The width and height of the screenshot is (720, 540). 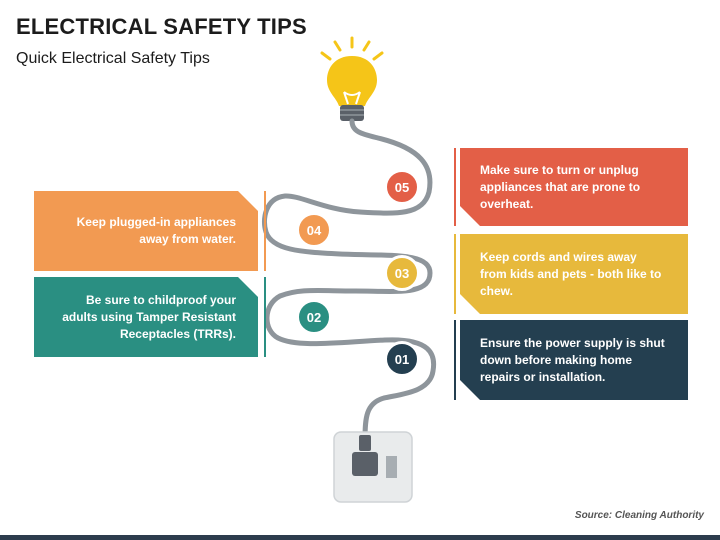 What do you see at coordinates (161, 26) in the screenshot?
I see `page-title: ELECTRICAL SAFETY TIPS` at bounding box center [161, 26].